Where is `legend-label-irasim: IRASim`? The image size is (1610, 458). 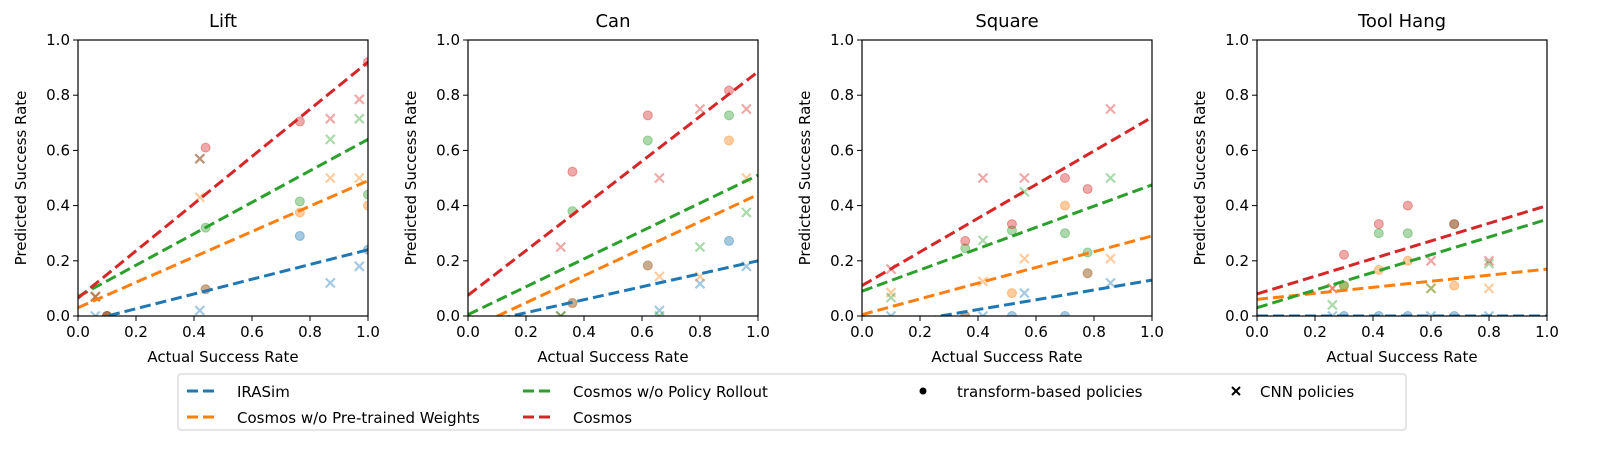 legend-label-irasim: IRASim is located at coordinates (263, 392).